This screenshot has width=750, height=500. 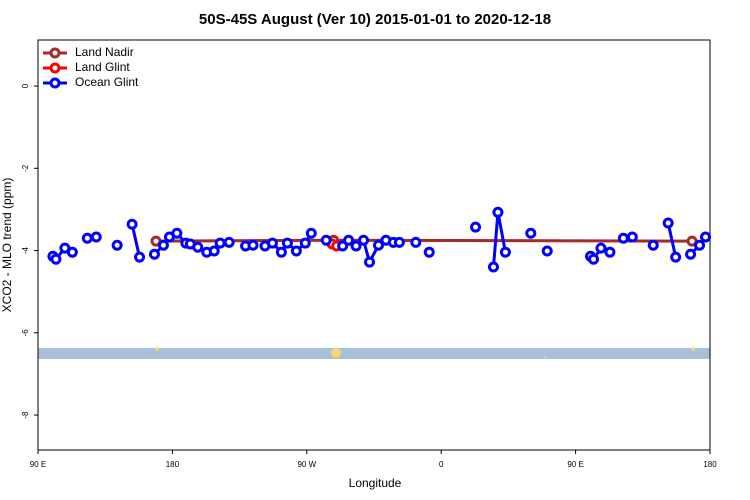 I want to click on legend-label: Ocean Glint, so click(x=107, y=82).